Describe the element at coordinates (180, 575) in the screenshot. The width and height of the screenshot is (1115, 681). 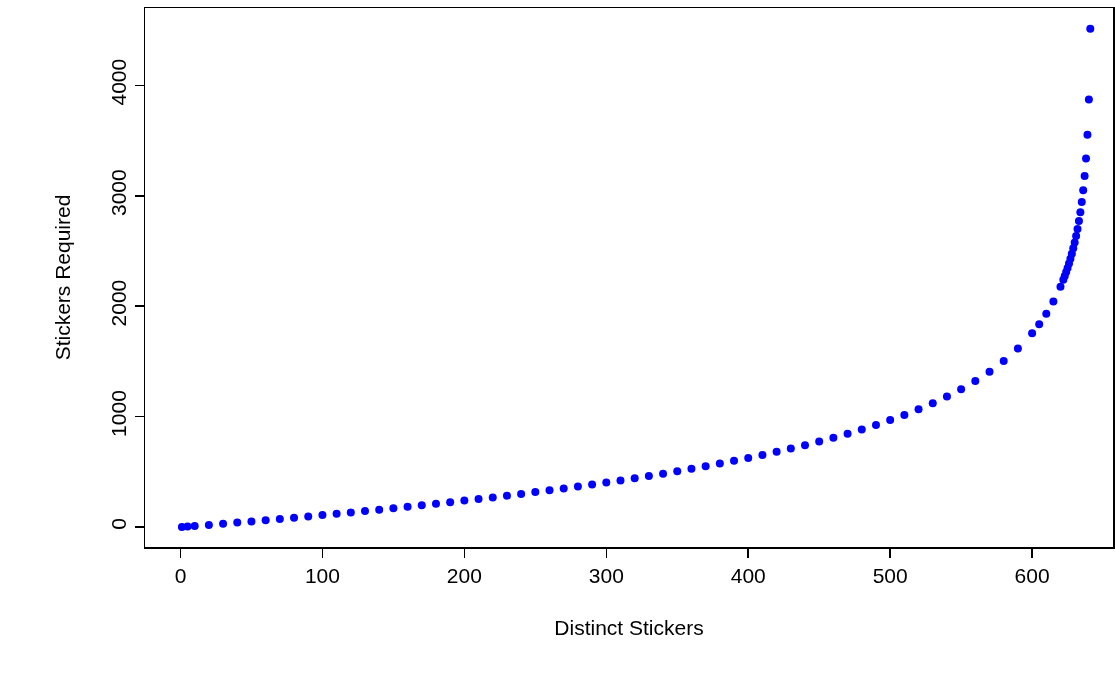
I see `x-tick-label: 0` at that location.